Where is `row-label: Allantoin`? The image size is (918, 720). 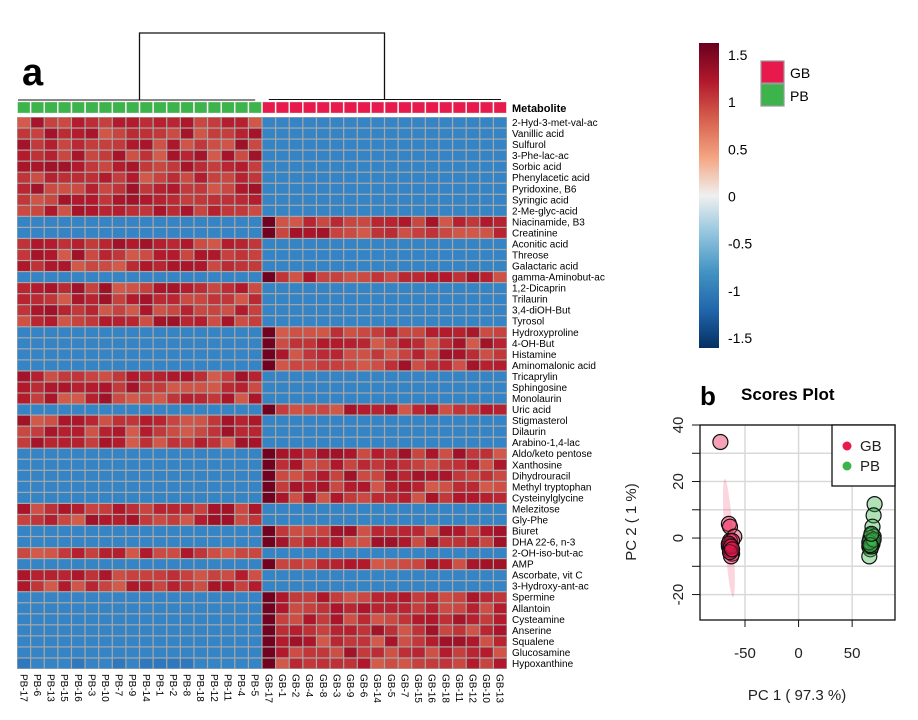 row-label: Allantoin is located at coordinates (531, 609).